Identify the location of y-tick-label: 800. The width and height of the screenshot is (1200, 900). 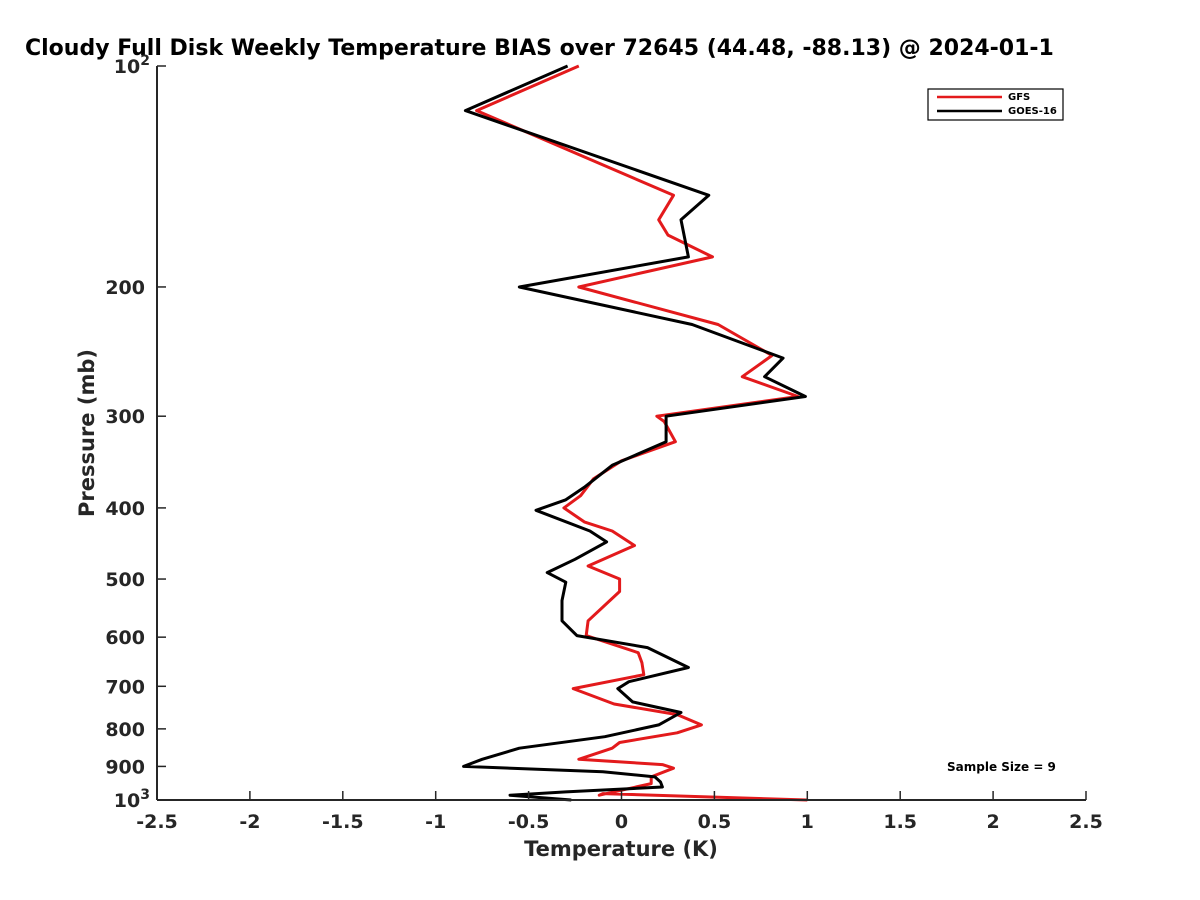
(125, 730).